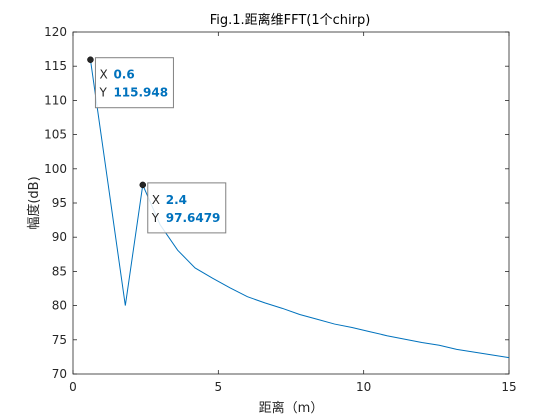 Image resolution: width=560 pixels, height=420 pixels. Describe the element at coordinates (55, 135) in the screenshot. I see `y-tick-label: 105` at that location.